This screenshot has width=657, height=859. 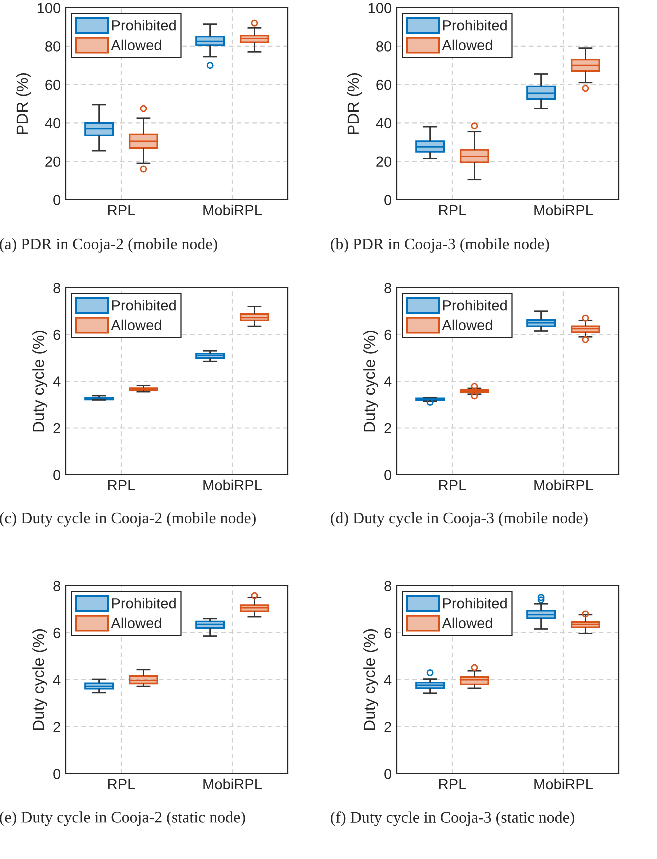 What do you see at coordinates (109, 245) in the screenshot?
I see `text: (a) PDR in Cooja-2 (mobile node)` at bounding box center [109, 245].